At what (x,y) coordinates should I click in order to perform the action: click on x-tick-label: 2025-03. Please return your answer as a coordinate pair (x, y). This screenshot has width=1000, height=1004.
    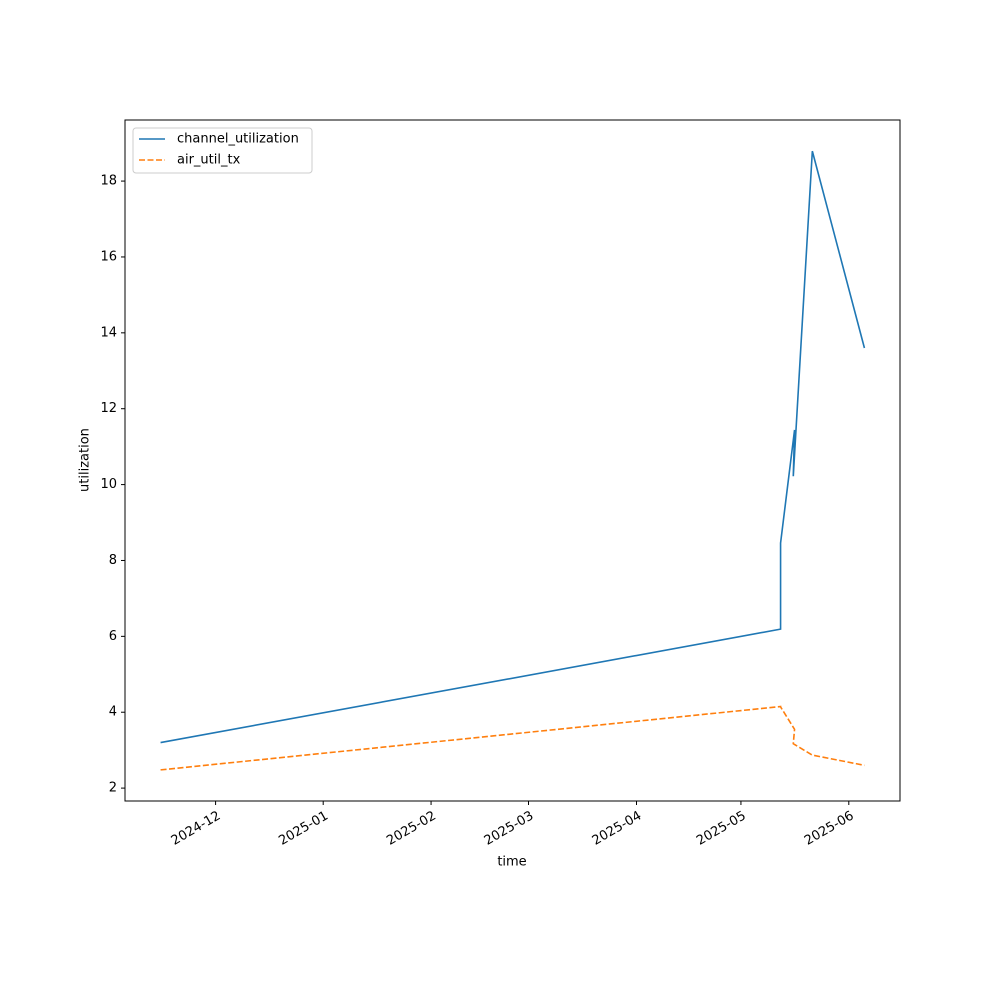
    Looking at the image, I should click on (509, 829).